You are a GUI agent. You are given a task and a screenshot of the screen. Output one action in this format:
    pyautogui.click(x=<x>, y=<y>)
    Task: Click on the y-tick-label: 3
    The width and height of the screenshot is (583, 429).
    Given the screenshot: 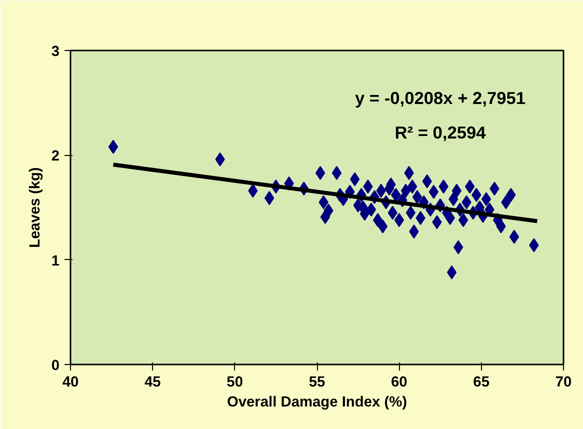 What is the action you would take?
    pyautogui.click(x=55, y=52)
    